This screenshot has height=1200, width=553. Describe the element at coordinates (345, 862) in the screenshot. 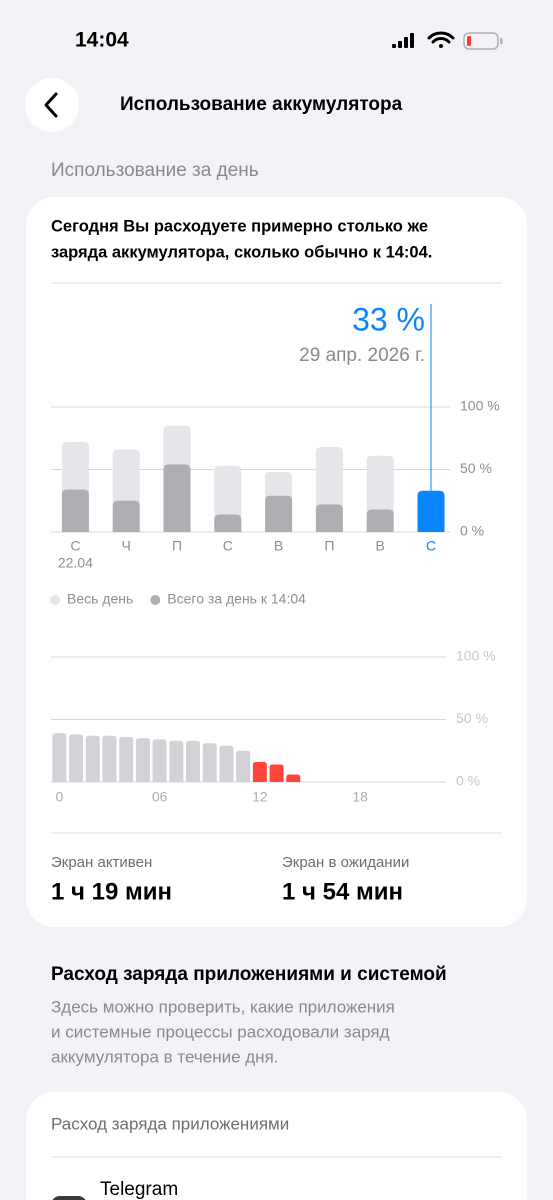

I see `screen-label: Экран в ожидании` at that location.